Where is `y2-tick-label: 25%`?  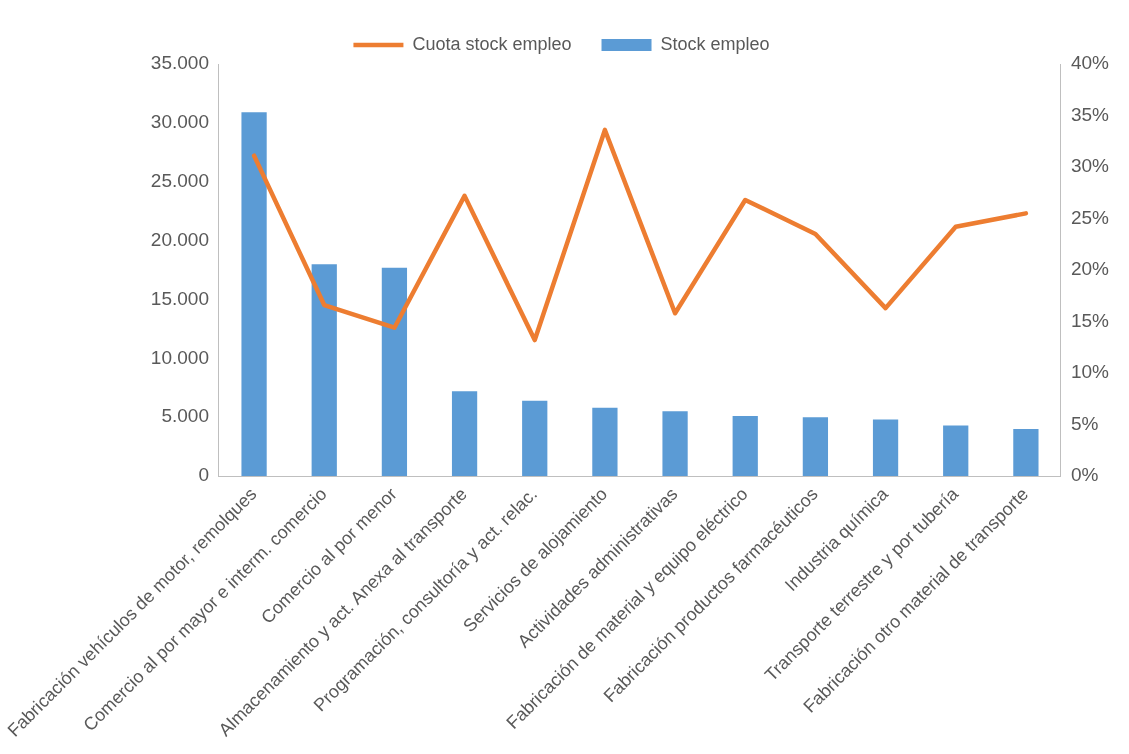
y2-tick-label: 25% is located at coordinates (1090, 217).